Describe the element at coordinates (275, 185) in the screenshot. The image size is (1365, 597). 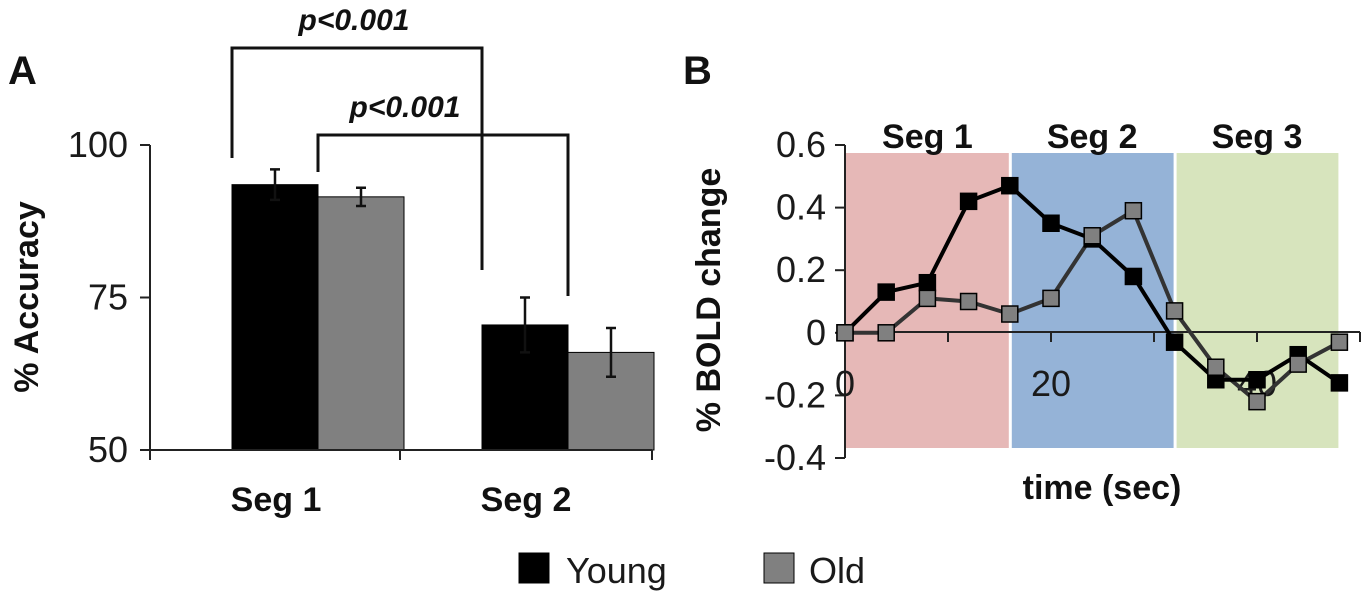
I see `error-bar-young-seg1` at that location.